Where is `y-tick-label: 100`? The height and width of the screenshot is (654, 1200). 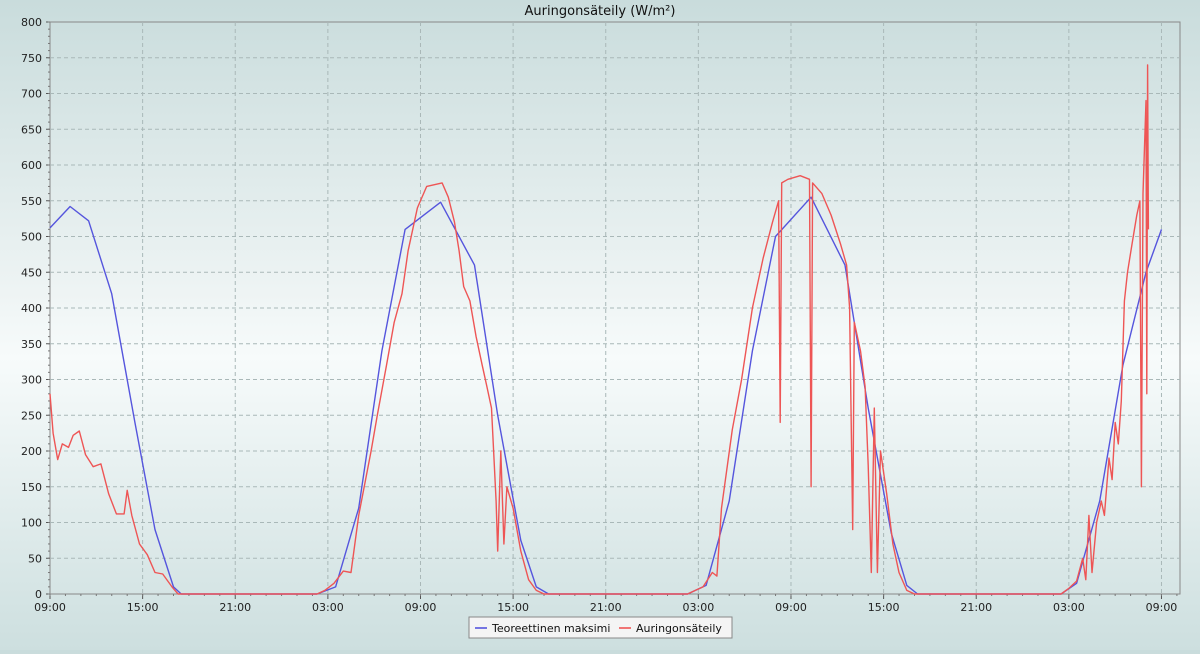 y-tick-label: 100 is located at coordinates (31, 523).